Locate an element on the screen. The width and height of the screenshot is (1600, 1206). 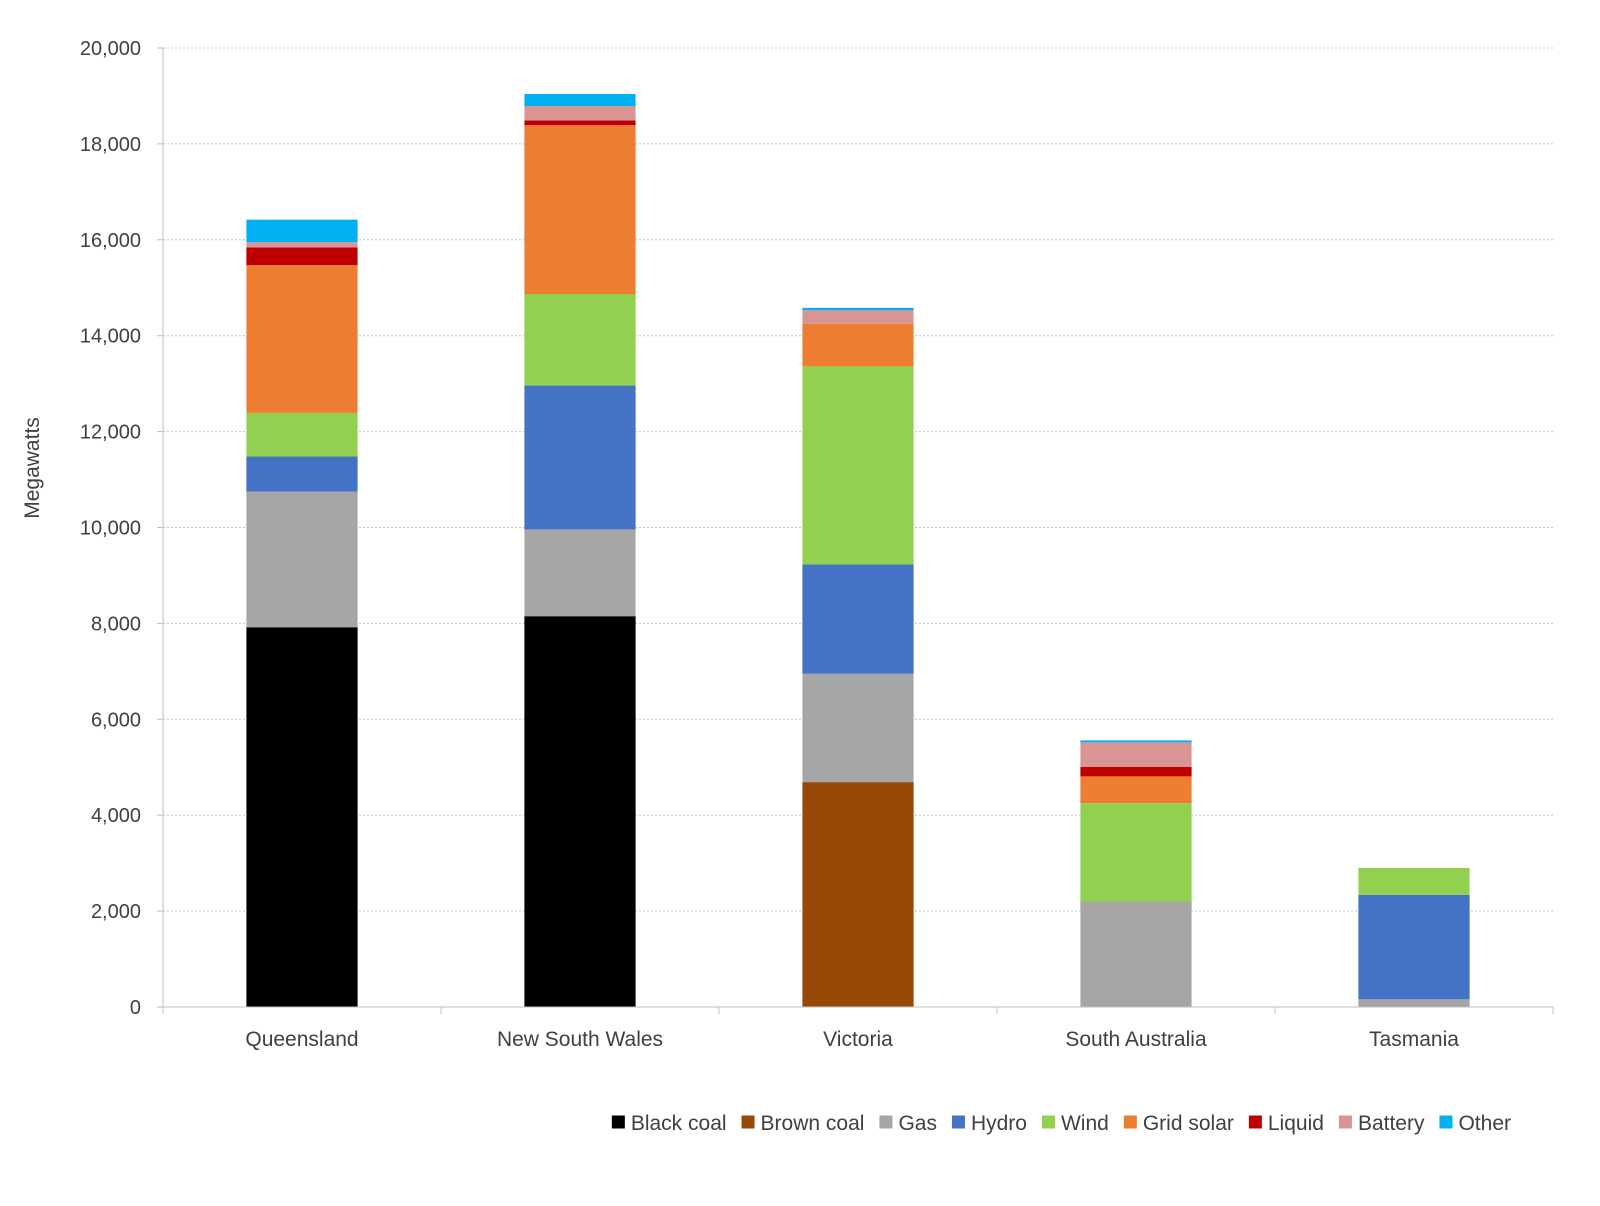
x-category-label: South Australia is located at coordinates (1136, 1039).